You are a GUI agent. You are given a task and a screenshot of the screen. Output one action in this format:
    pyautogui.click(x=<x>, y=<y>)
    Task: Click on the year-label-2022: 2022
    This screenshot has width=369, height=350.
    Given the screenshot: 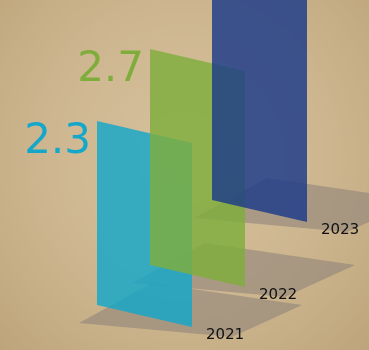 What is the action you would take?
    pyautogui.click(x=278, y=294)
    